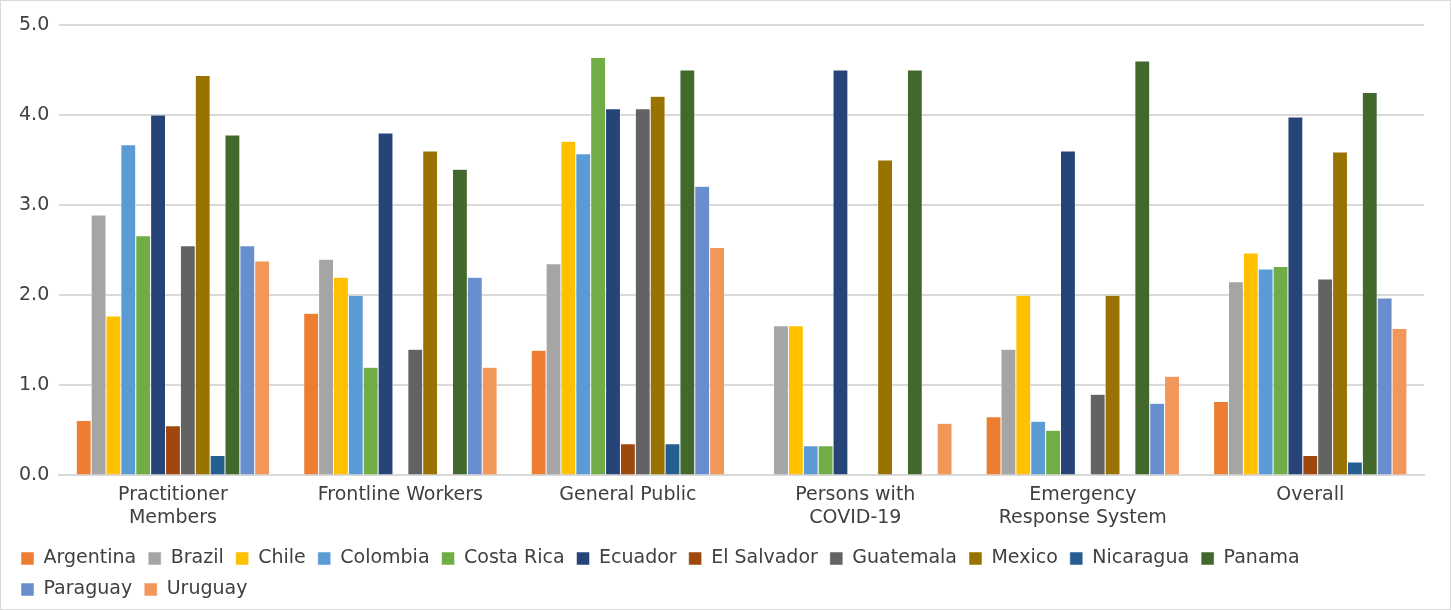  Describe the element at coordinates (855, 504) in the screenshot. I see `x-tick-label: Persons with COVID-19` at that location.